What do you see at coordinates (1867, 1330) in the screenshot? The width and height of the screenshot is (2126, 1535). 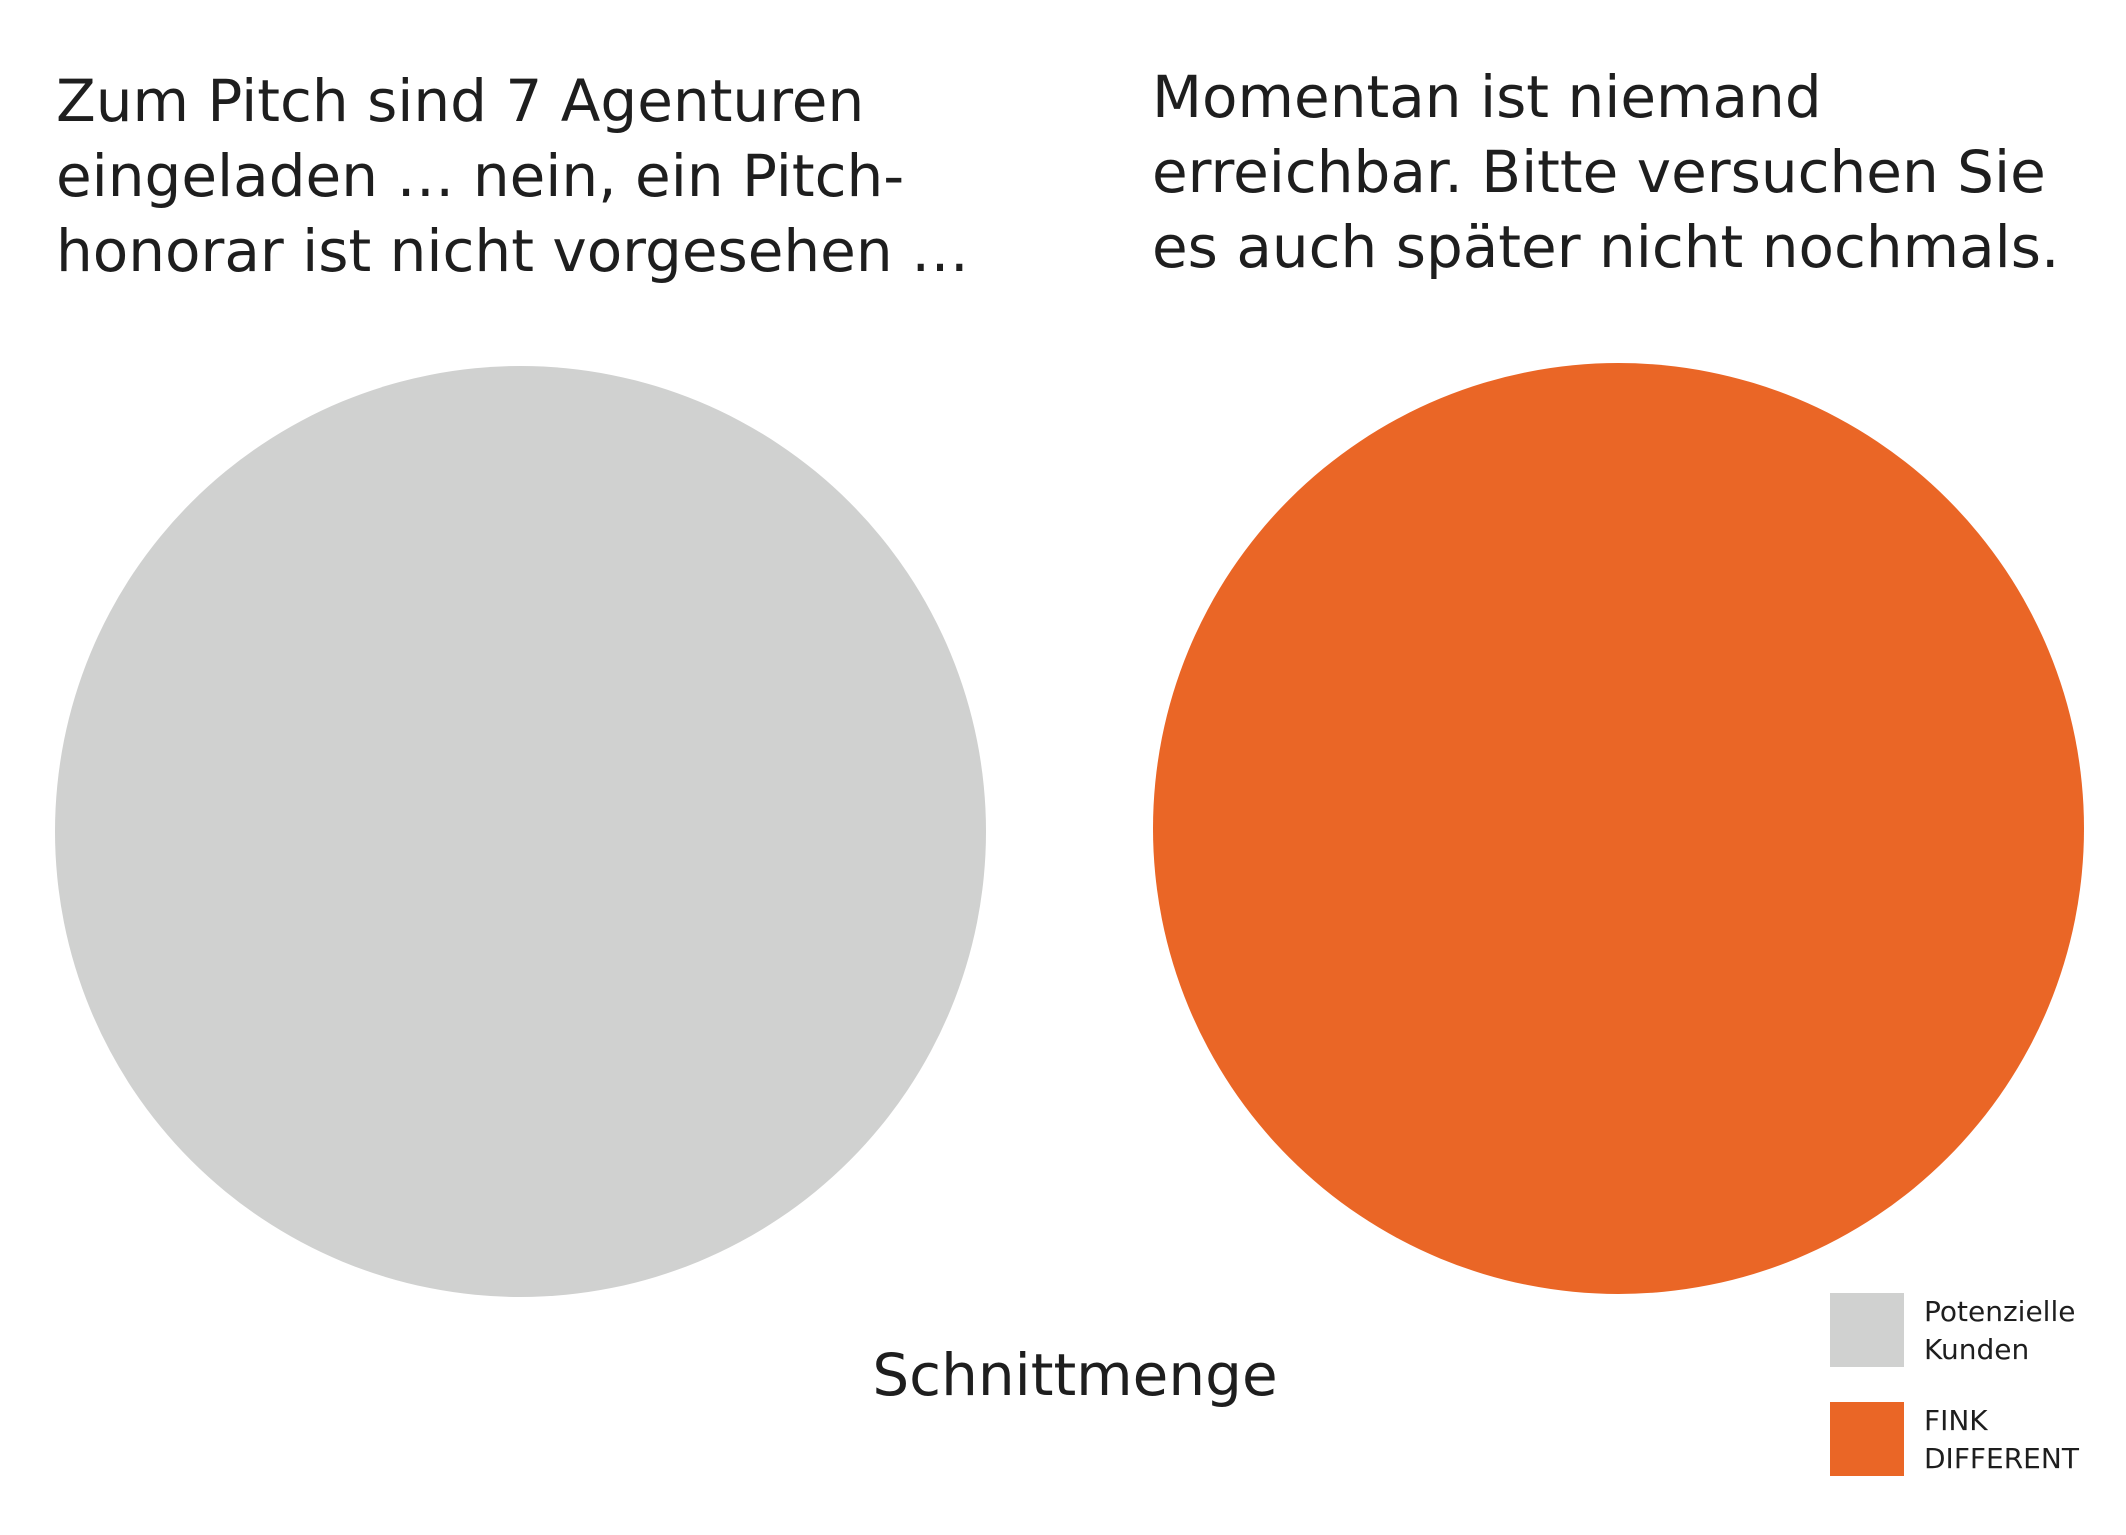 I see `legend-swatch-gray` at bounding box center [1867, 1330].